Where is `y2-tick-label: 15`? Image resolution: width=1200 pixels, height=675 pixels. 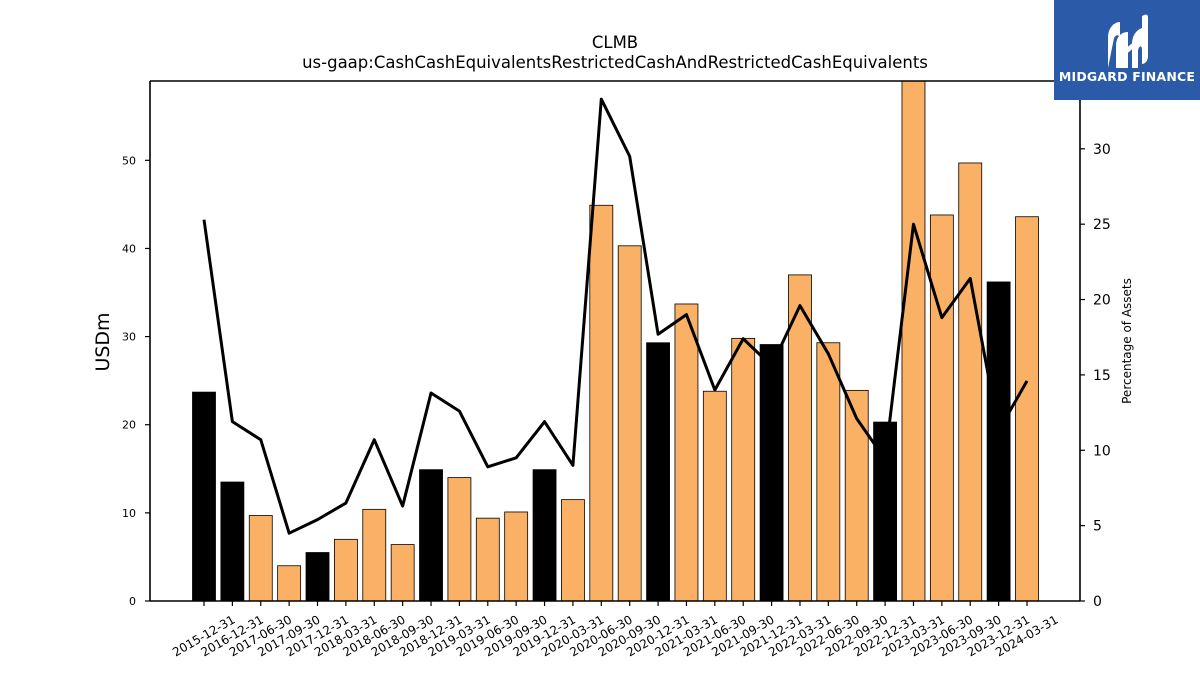 y2-tick-label: 15 is located at coordinates (1102, 376).